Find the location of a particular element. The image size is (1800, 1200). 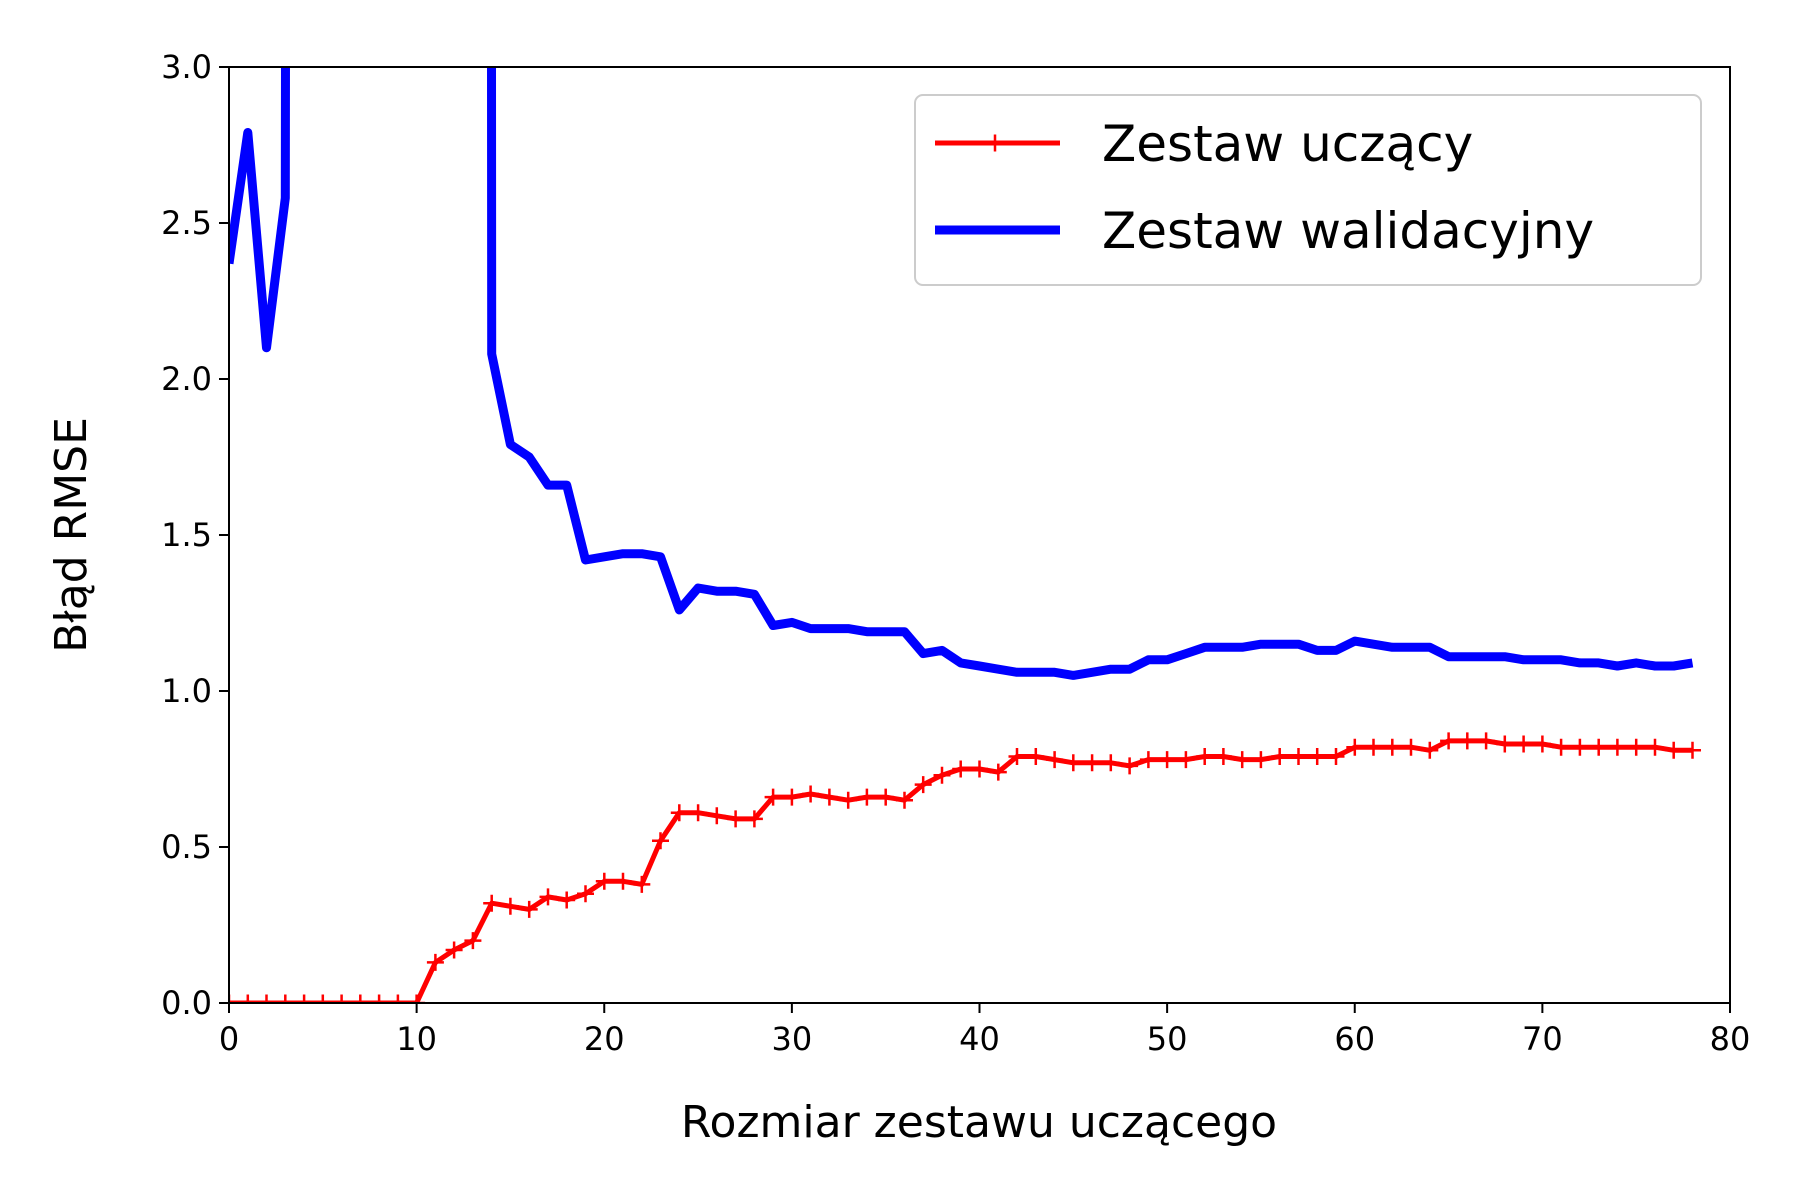

y-tick-label: 2.0 is located at coordinates (186, 379).